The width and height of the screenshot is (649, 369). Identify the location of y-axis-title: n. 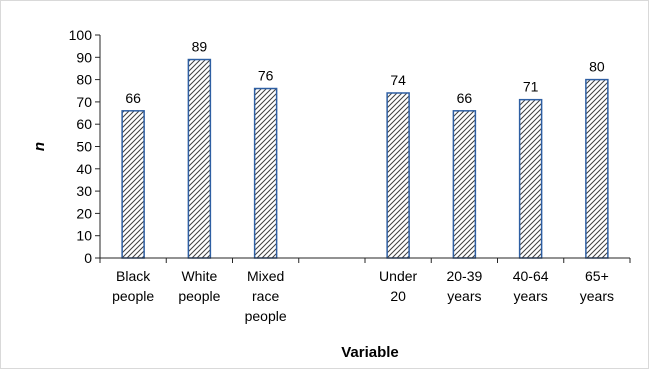
(39, 146).